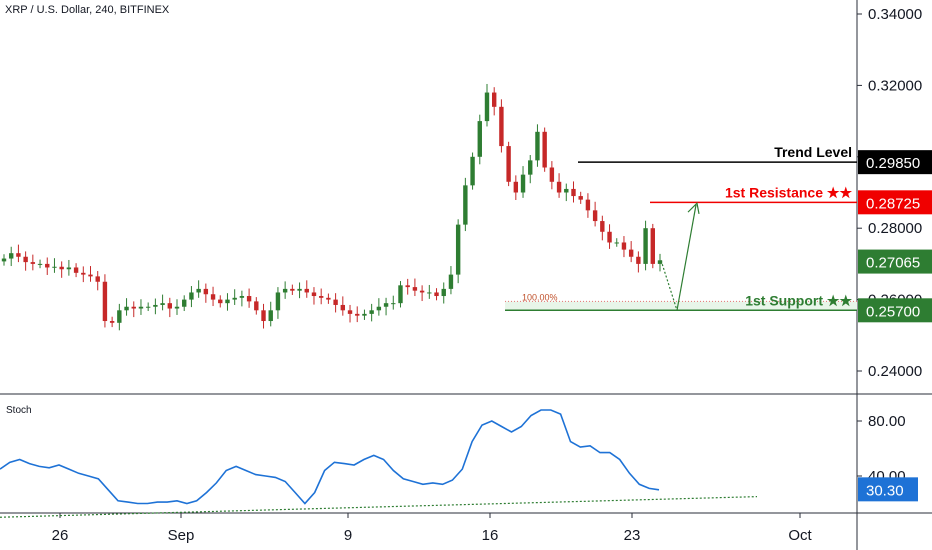 The image size is (932, 550). Describe the element at coordinates (813, 152) in the screenshot. I see `level-name: Trend Level` at that location.